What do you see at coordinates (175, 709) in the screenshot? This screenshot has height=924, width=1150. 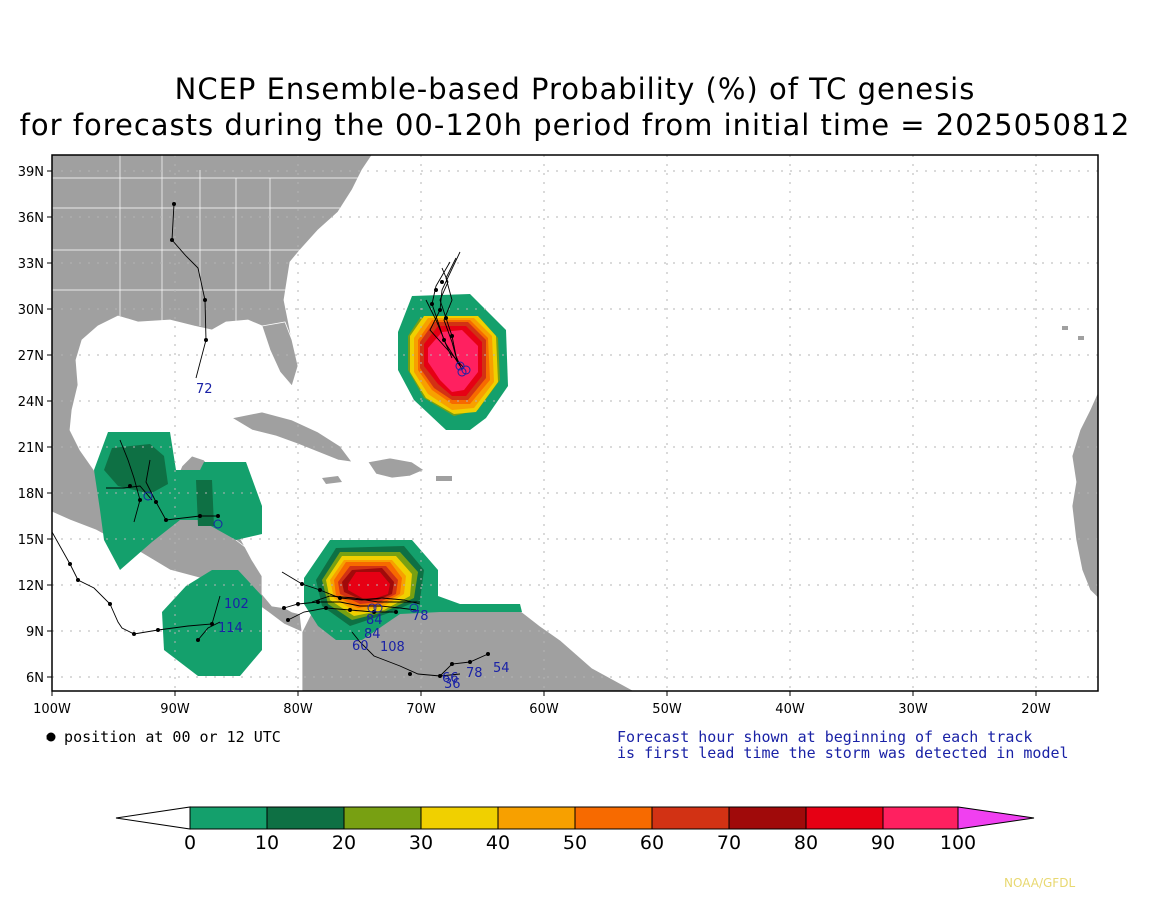 I see `lon-label: 90W` at bounding box center [175, 709].